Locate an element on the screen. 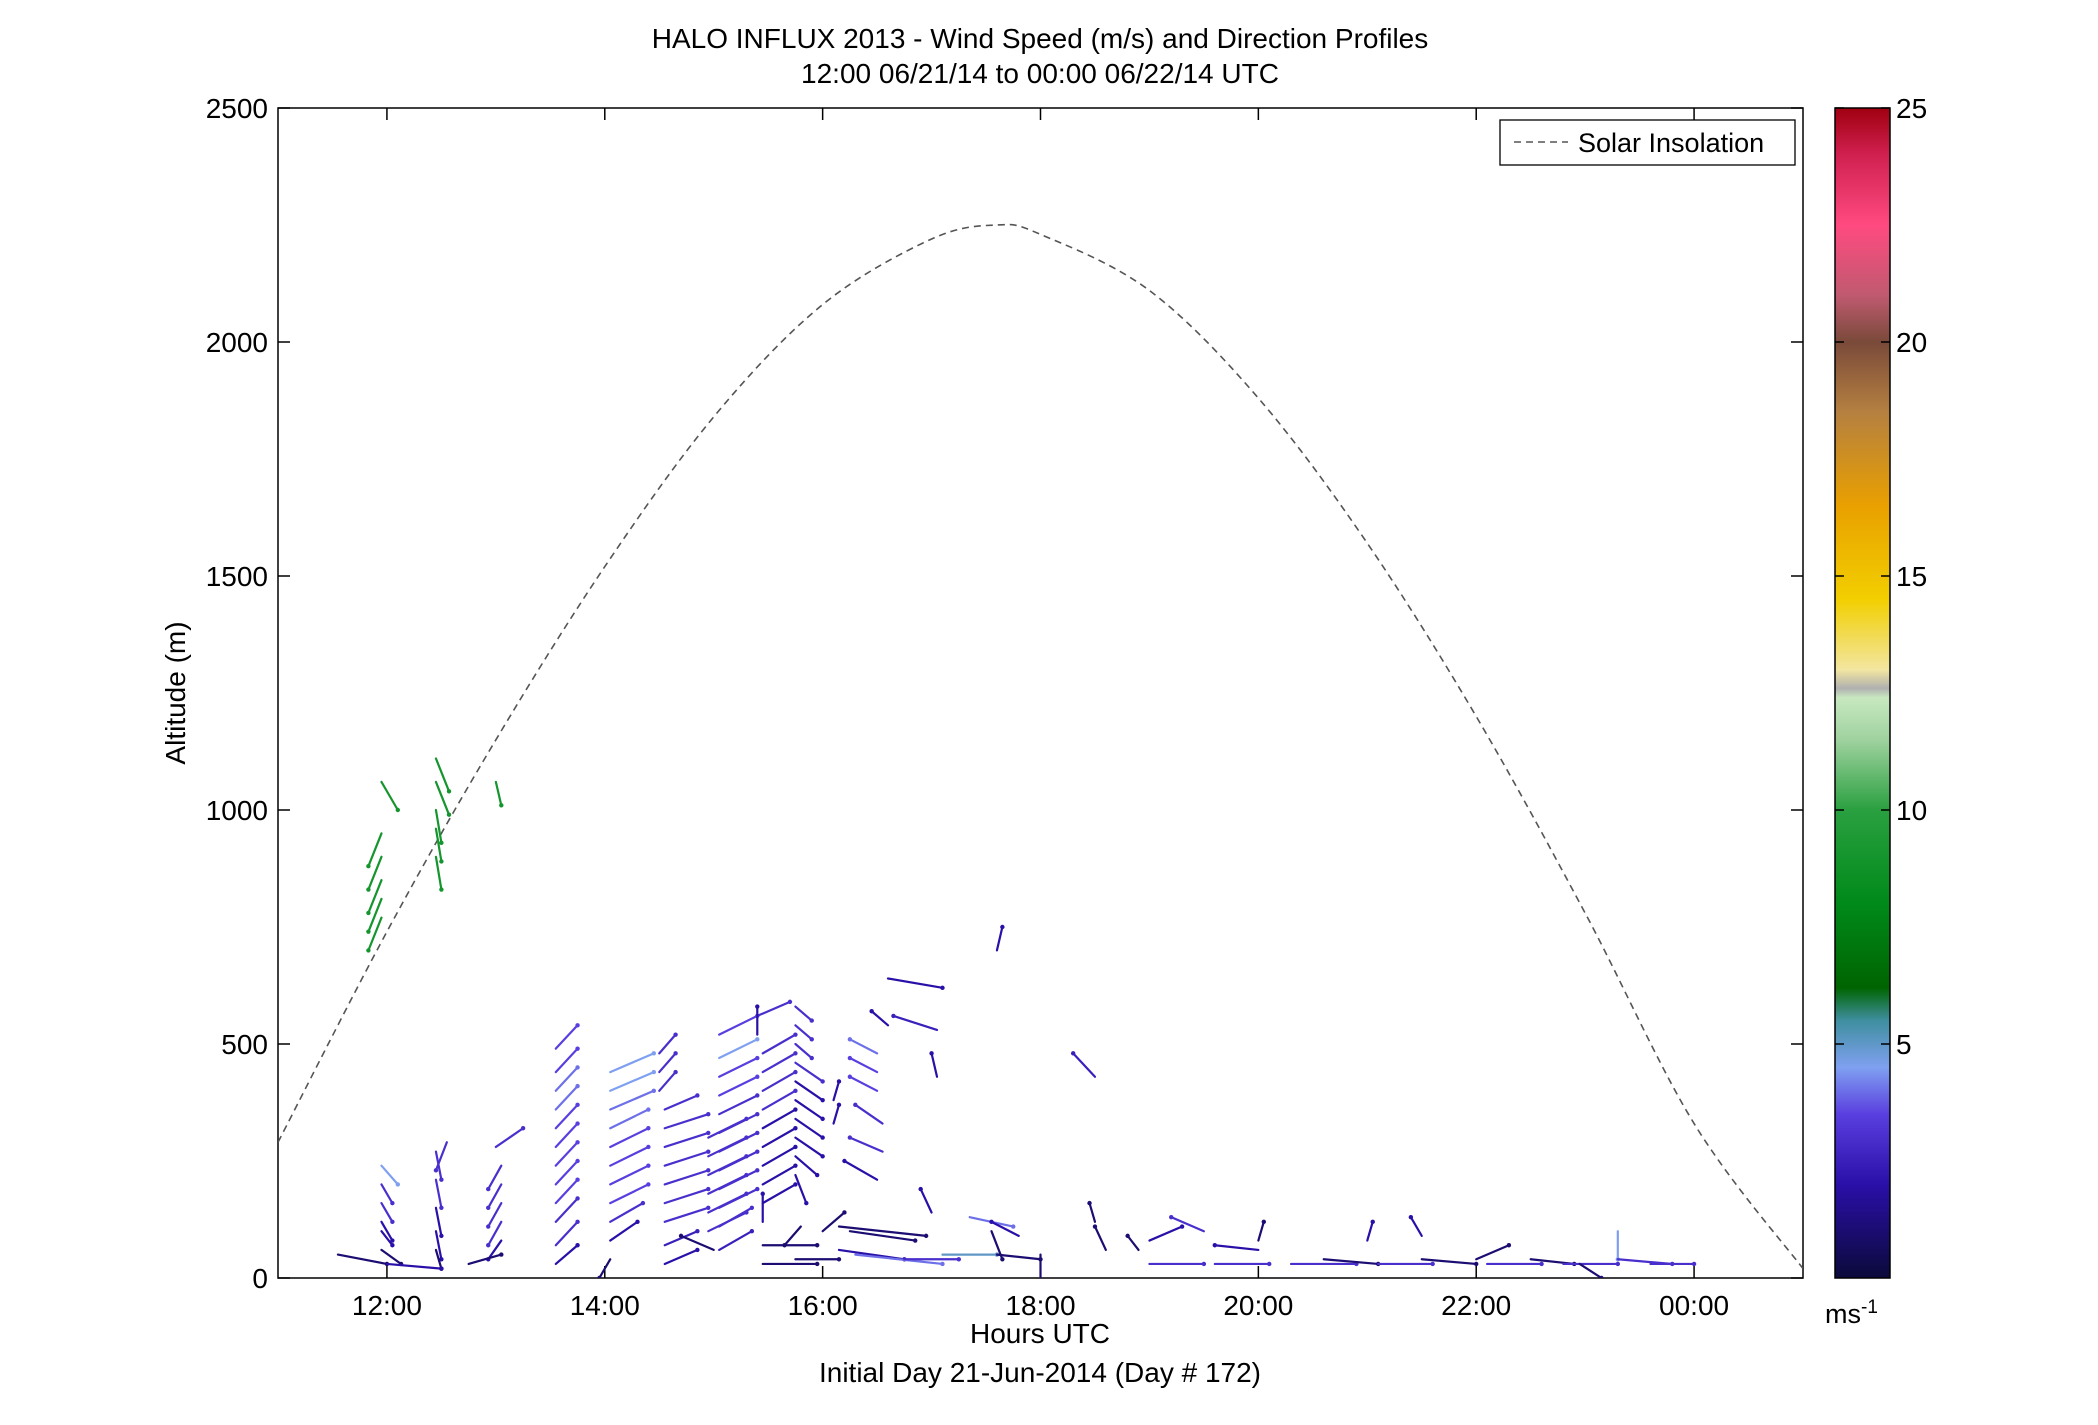  y-tick-label: 0 is located at coordinates (260, 1278).